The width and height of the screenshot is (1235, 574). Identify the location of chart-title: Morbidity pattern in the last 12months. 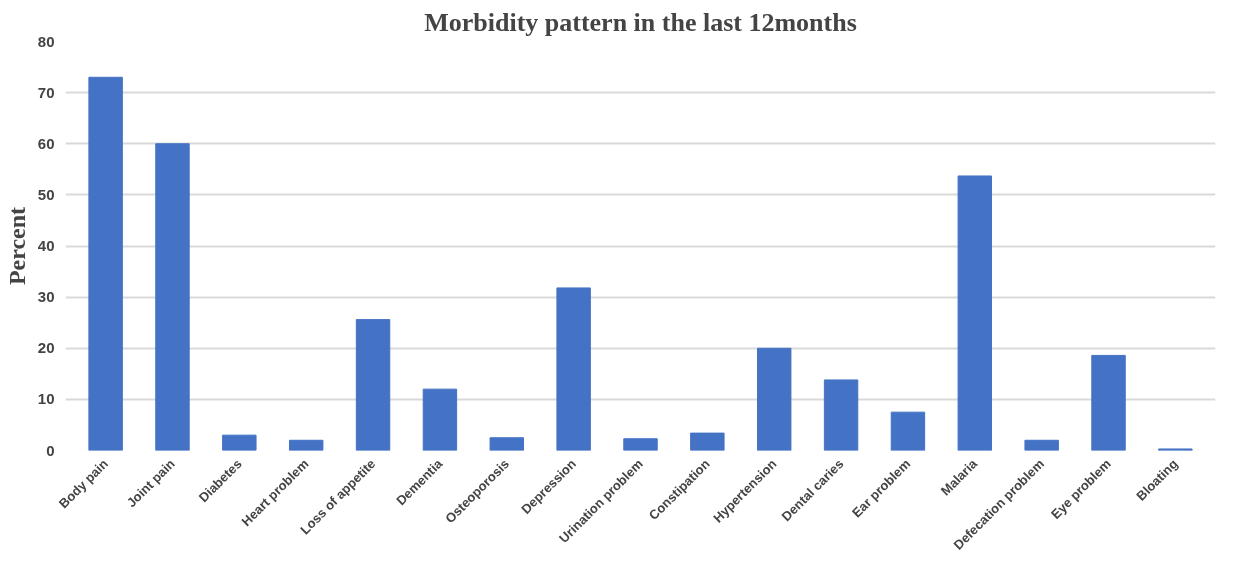
(640, 22).